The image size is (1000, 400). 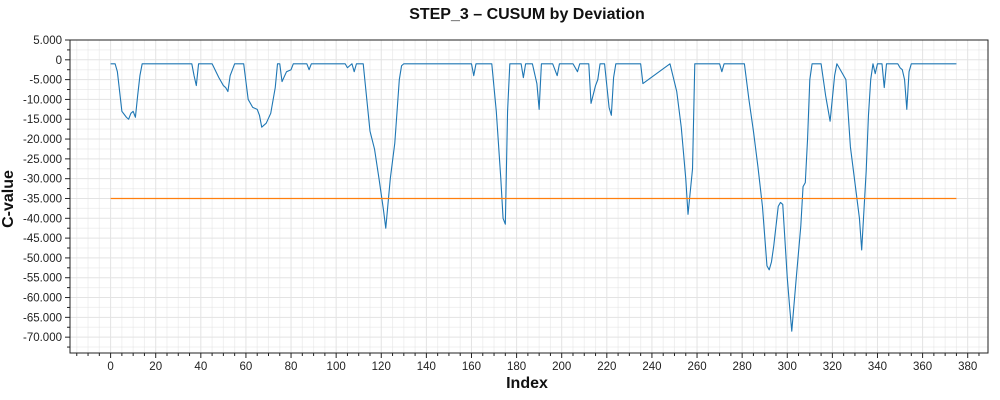 I want to click on y-tick-label: -60.000, so click(x=42, y=299).